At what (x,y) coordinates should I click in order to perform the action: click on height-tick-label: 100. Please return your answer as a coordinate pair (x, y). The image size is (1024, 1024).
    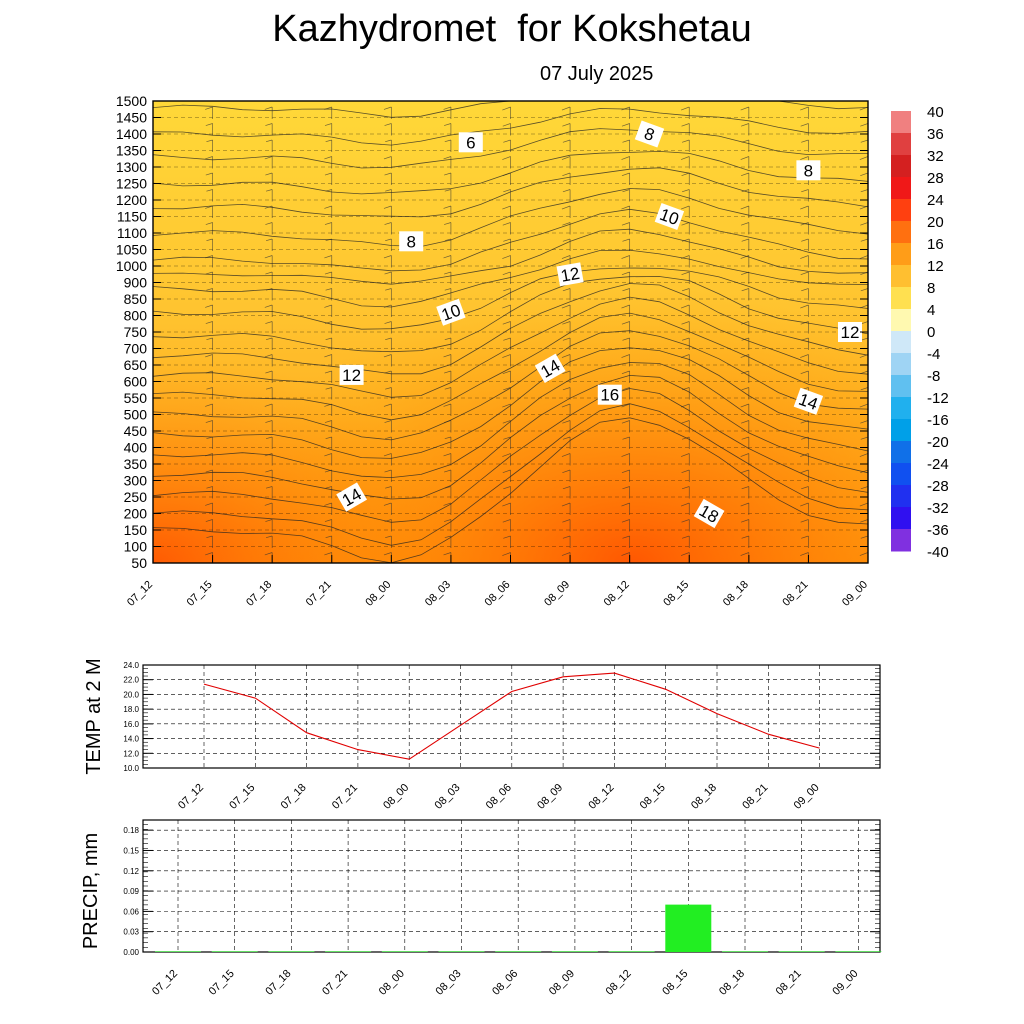
    Looking at the image, I should click on (136, 547).